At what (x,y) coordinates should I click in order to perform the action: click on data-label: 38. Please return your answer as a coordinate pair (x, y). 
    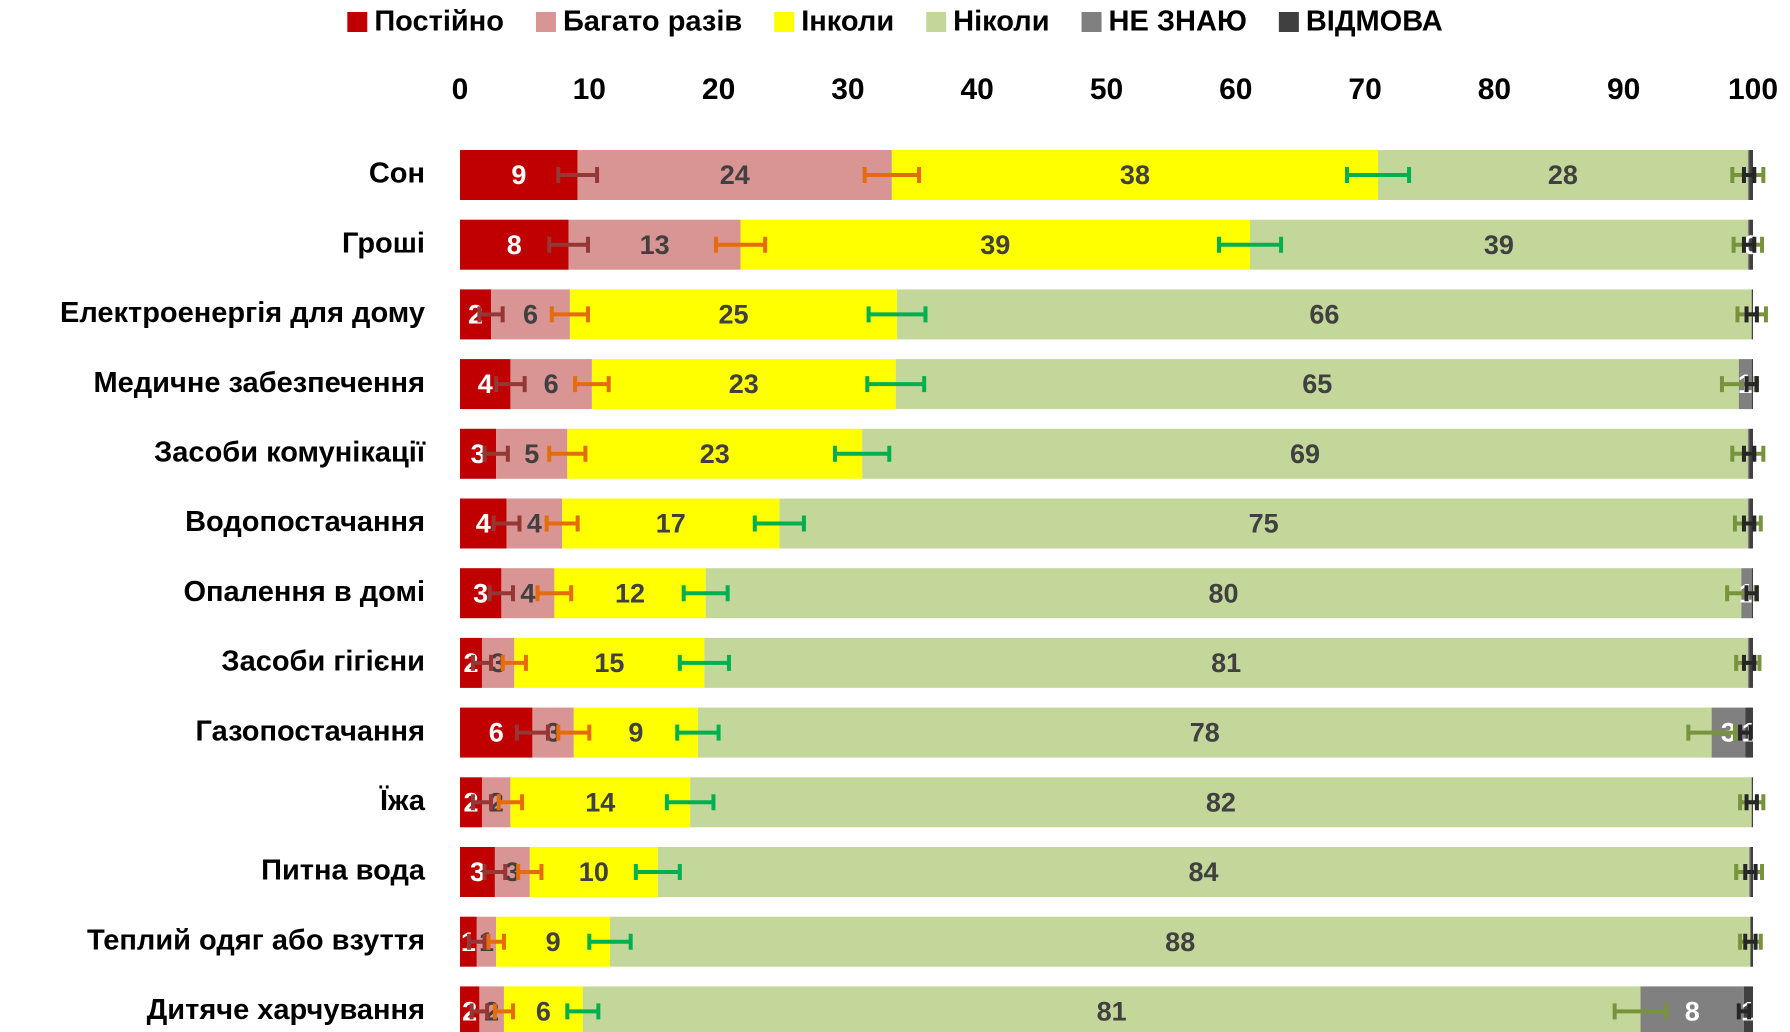
    Looking at the image, I should click on (1135, 175).